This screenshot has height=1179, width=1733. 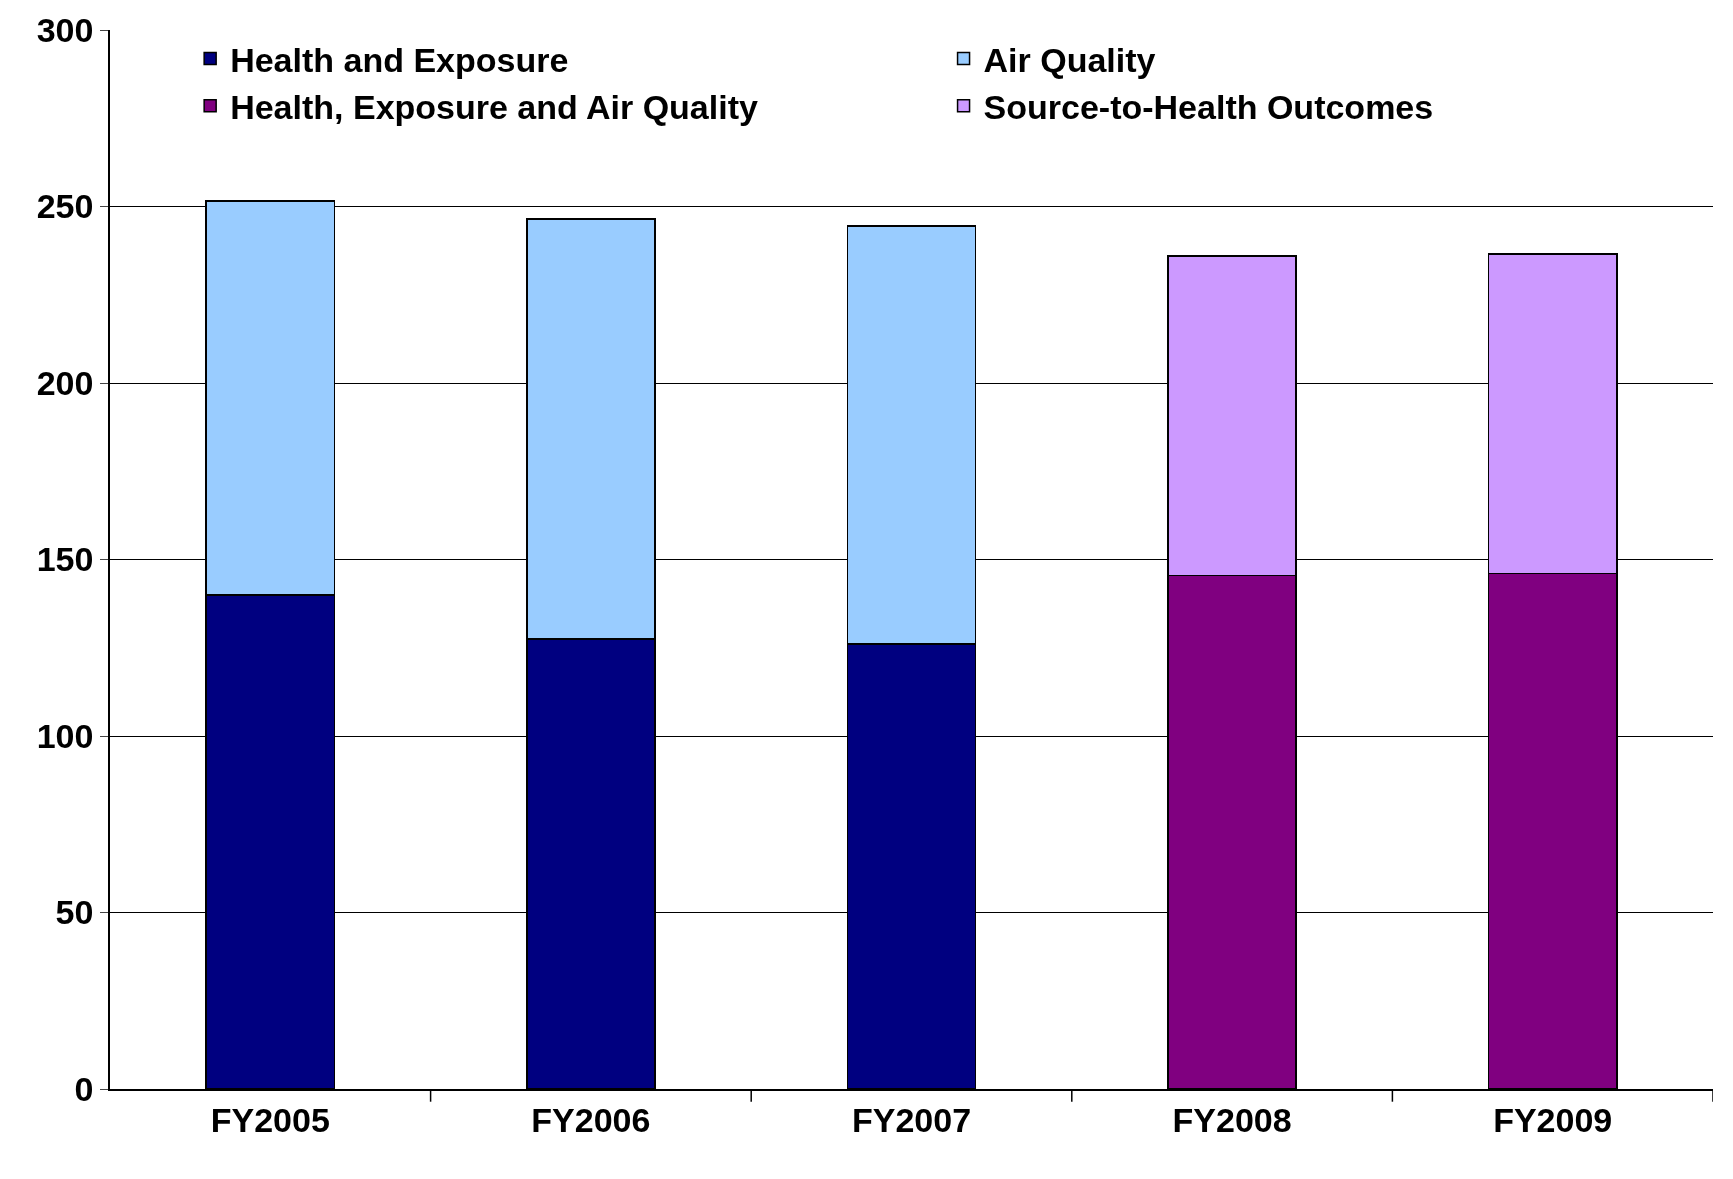 What do you see at coordinates (65, 735) in the screenshot?
I see `y-tick-label: 100` at bounding box center [65, 735].